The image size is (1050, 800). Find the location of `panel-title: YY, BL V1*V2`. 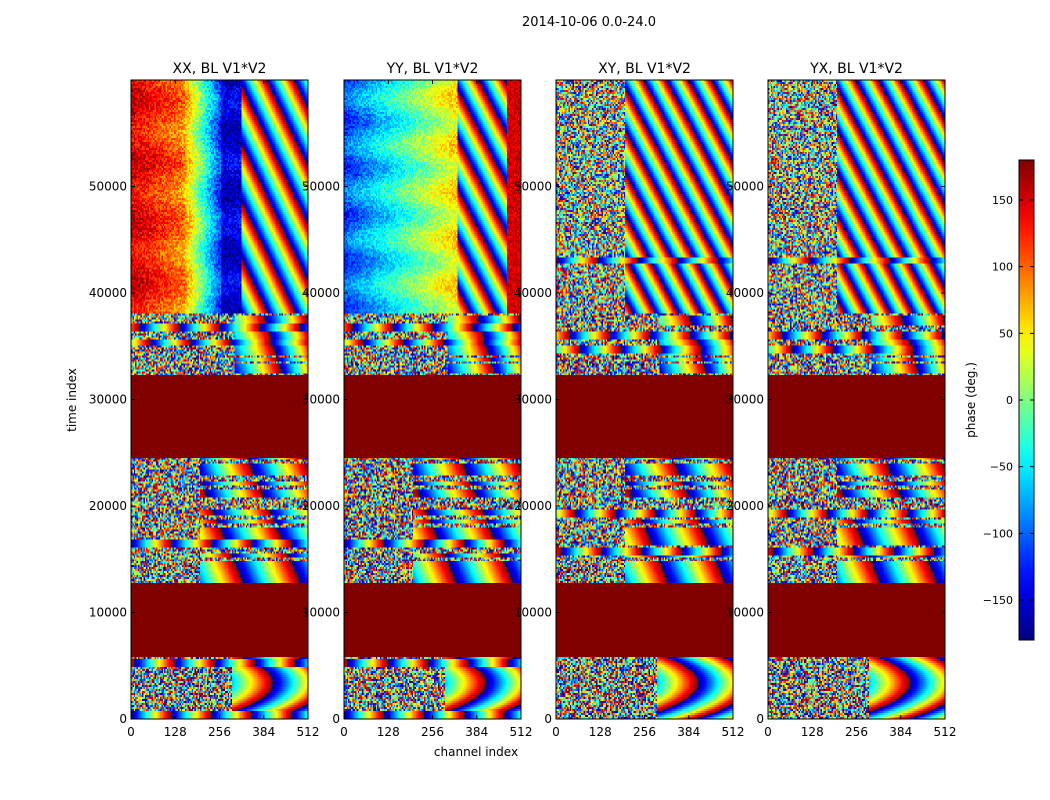

panel-title: YY, BL V1*V2 is located at coordinates (432, 69).